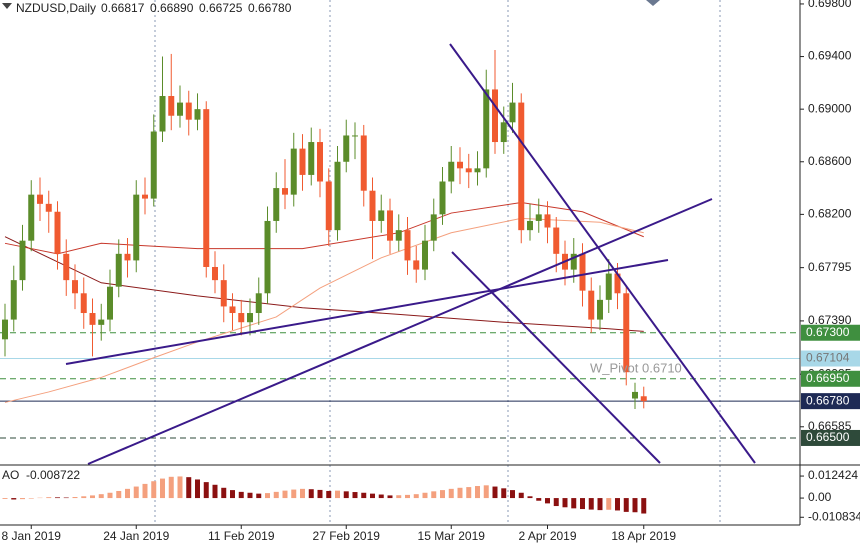 Image resolution: width=860 pixels, height=549 pixels. What do you see at coordinates (452, 536) in the screenshot?
I see `x-tick-label: 15 Mar 2019` at bounding box center [452, 536].